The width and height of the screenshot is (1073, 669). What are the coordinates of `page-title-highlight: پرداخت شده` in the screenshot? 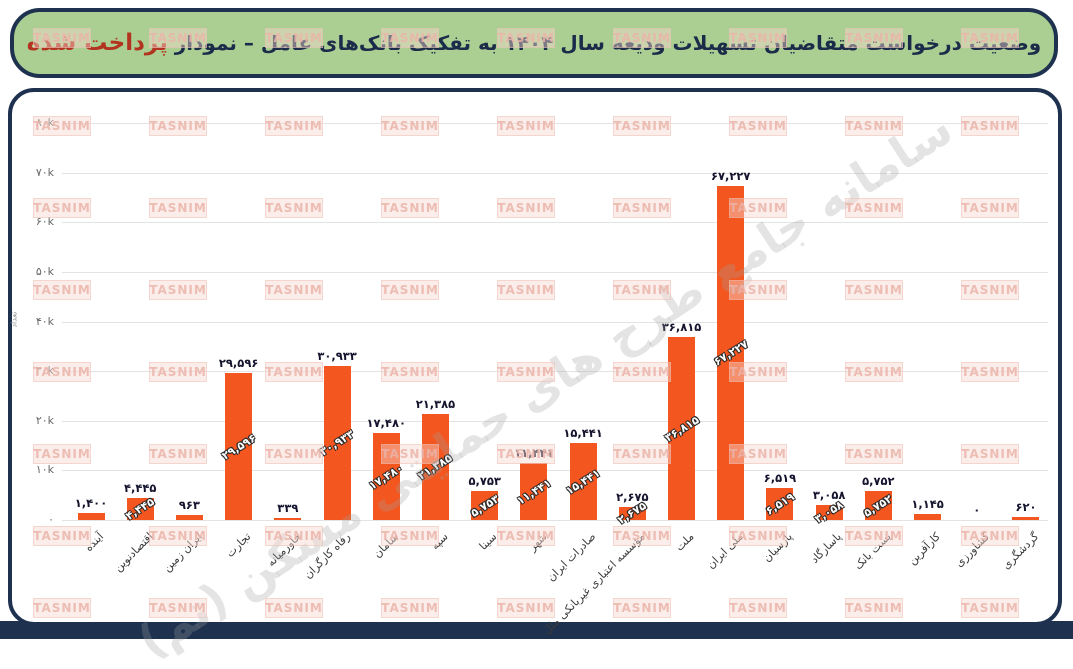 It's located at (97, 43).